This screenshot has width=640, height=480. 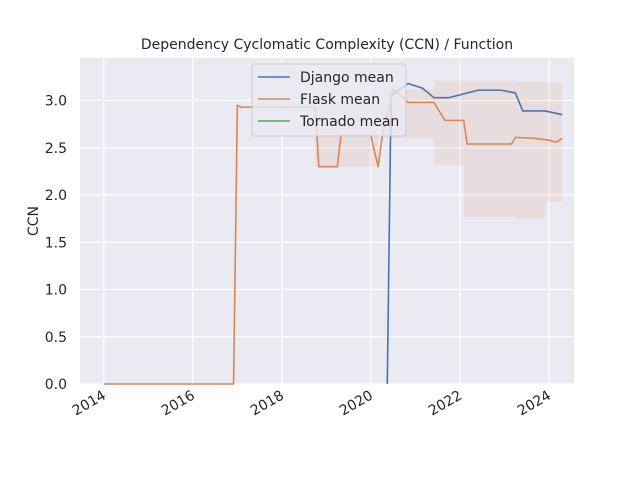 I want to click on y-tick-labels: 0.0 0.5 1.0 1.5 2.0 2.5 3.0, so click(x=56, y=243).